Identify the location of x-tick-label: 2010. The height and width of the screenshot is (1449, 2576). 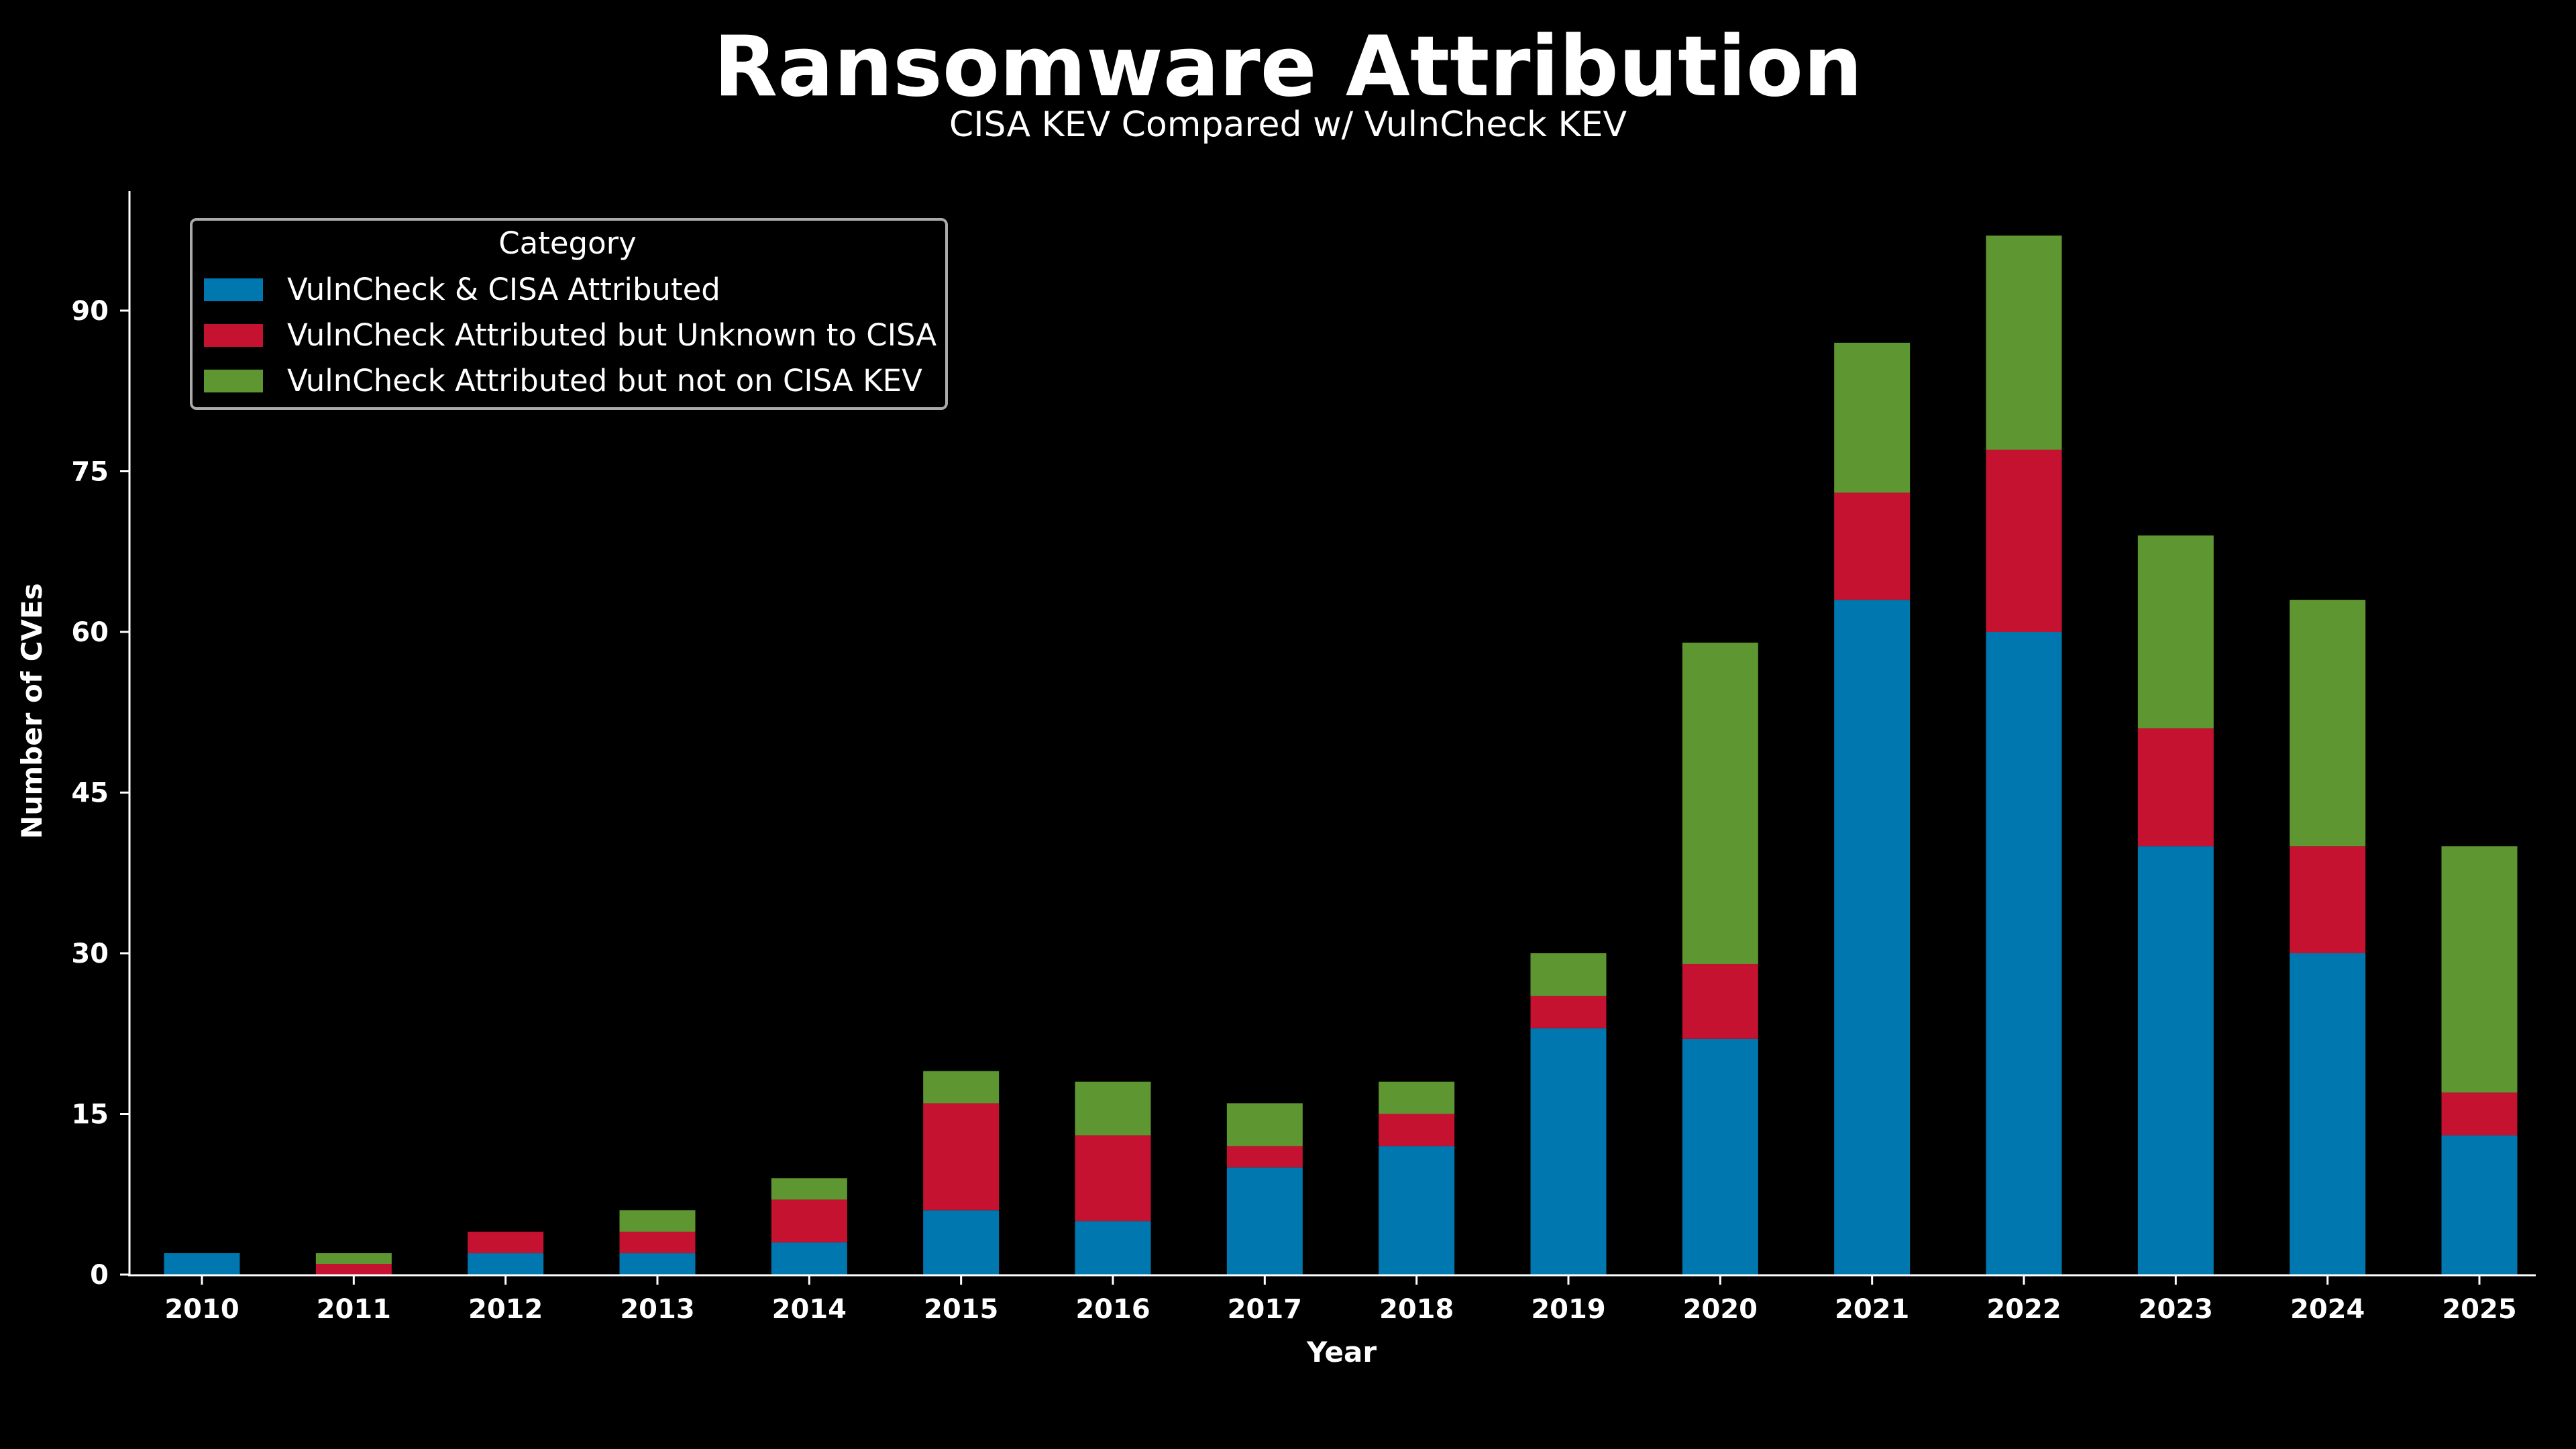
(201, 1309).